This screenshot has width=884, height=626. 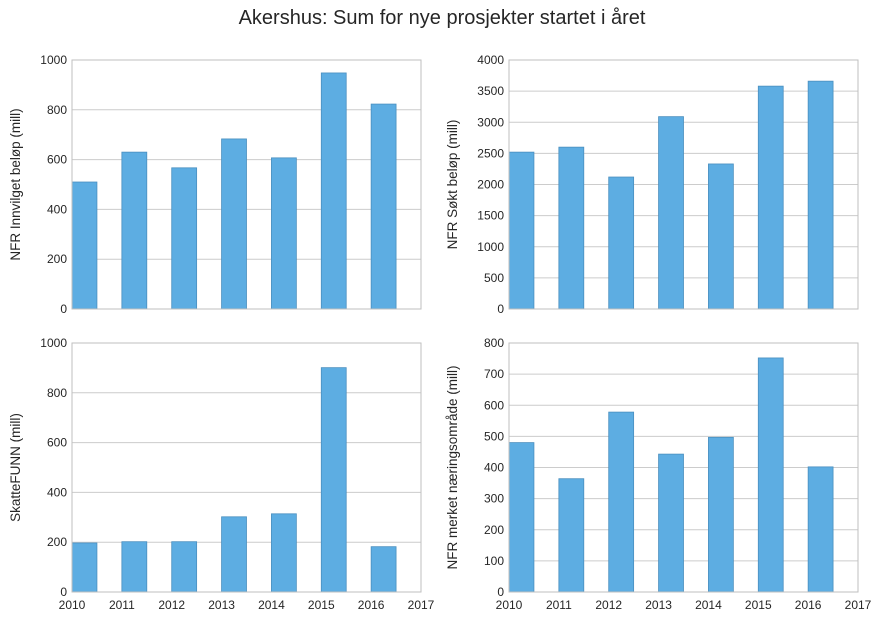 I want to click on y-axis-label: NFR Søkt beløp (mill), so click(x=452, y=185).